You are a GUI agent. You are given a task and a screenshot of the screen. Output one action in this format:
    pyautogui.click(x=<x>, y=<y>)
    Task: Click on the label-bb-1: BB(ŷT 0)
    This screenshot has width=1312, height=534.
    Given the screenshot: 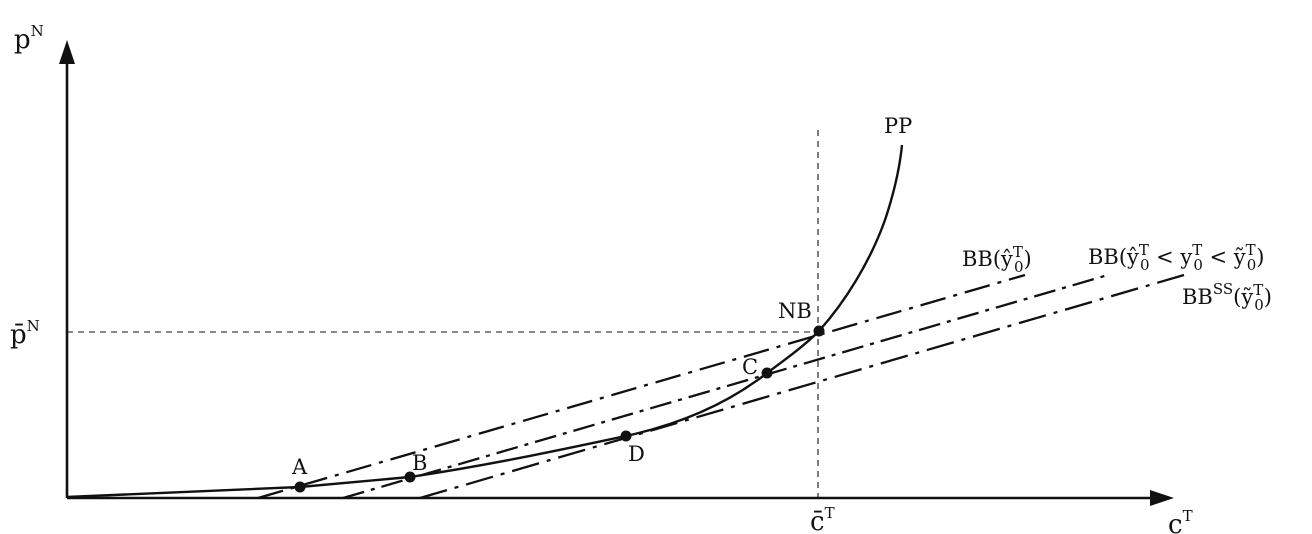 What is the action you would take?
    pyautogui.click(x=997, y=259)
    